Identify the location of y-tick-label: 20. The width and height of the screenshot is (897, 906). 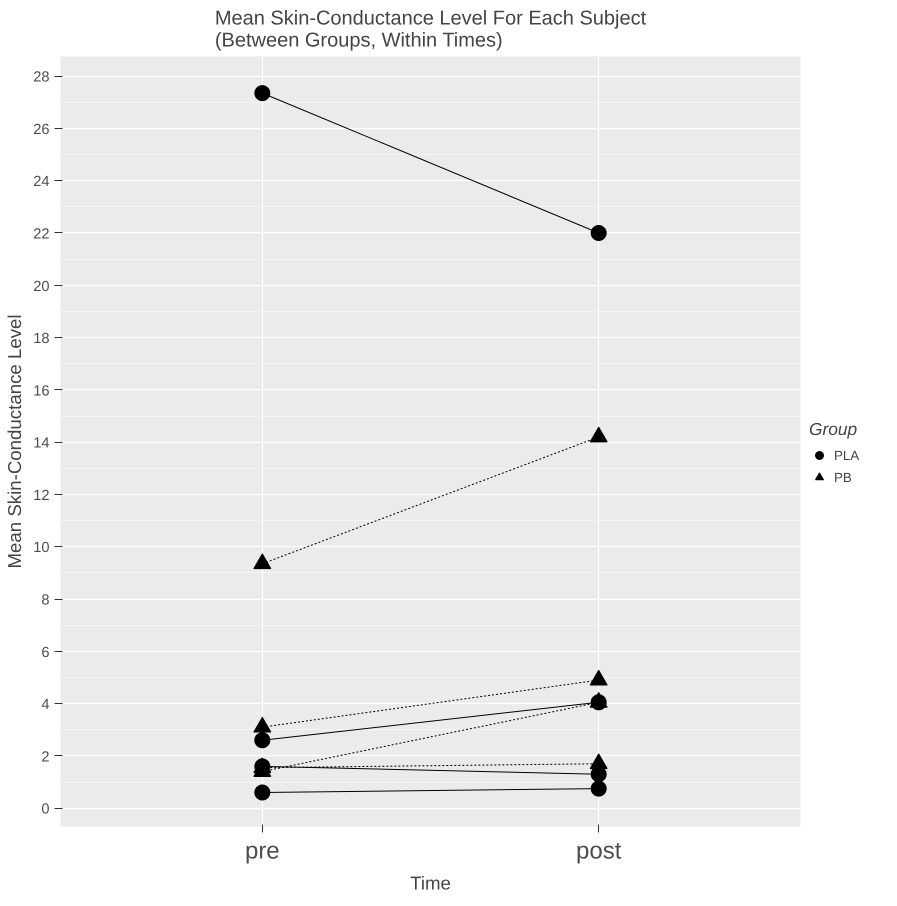
(41, 286).